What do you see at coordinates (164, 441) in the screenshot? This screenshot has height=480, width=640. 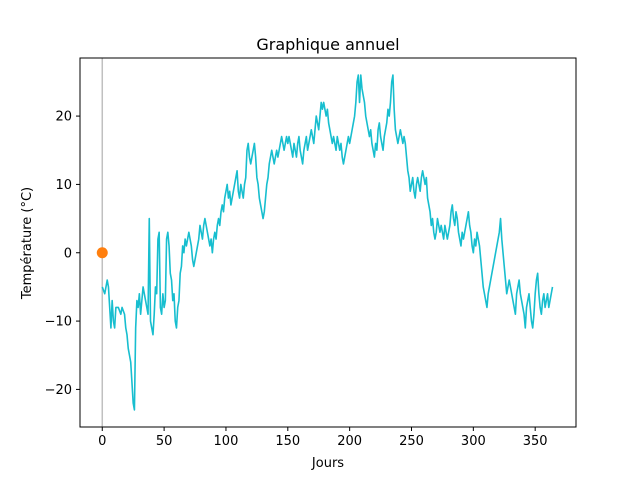 I see `x-tick-label: 50` at bounding box center [164, 441].